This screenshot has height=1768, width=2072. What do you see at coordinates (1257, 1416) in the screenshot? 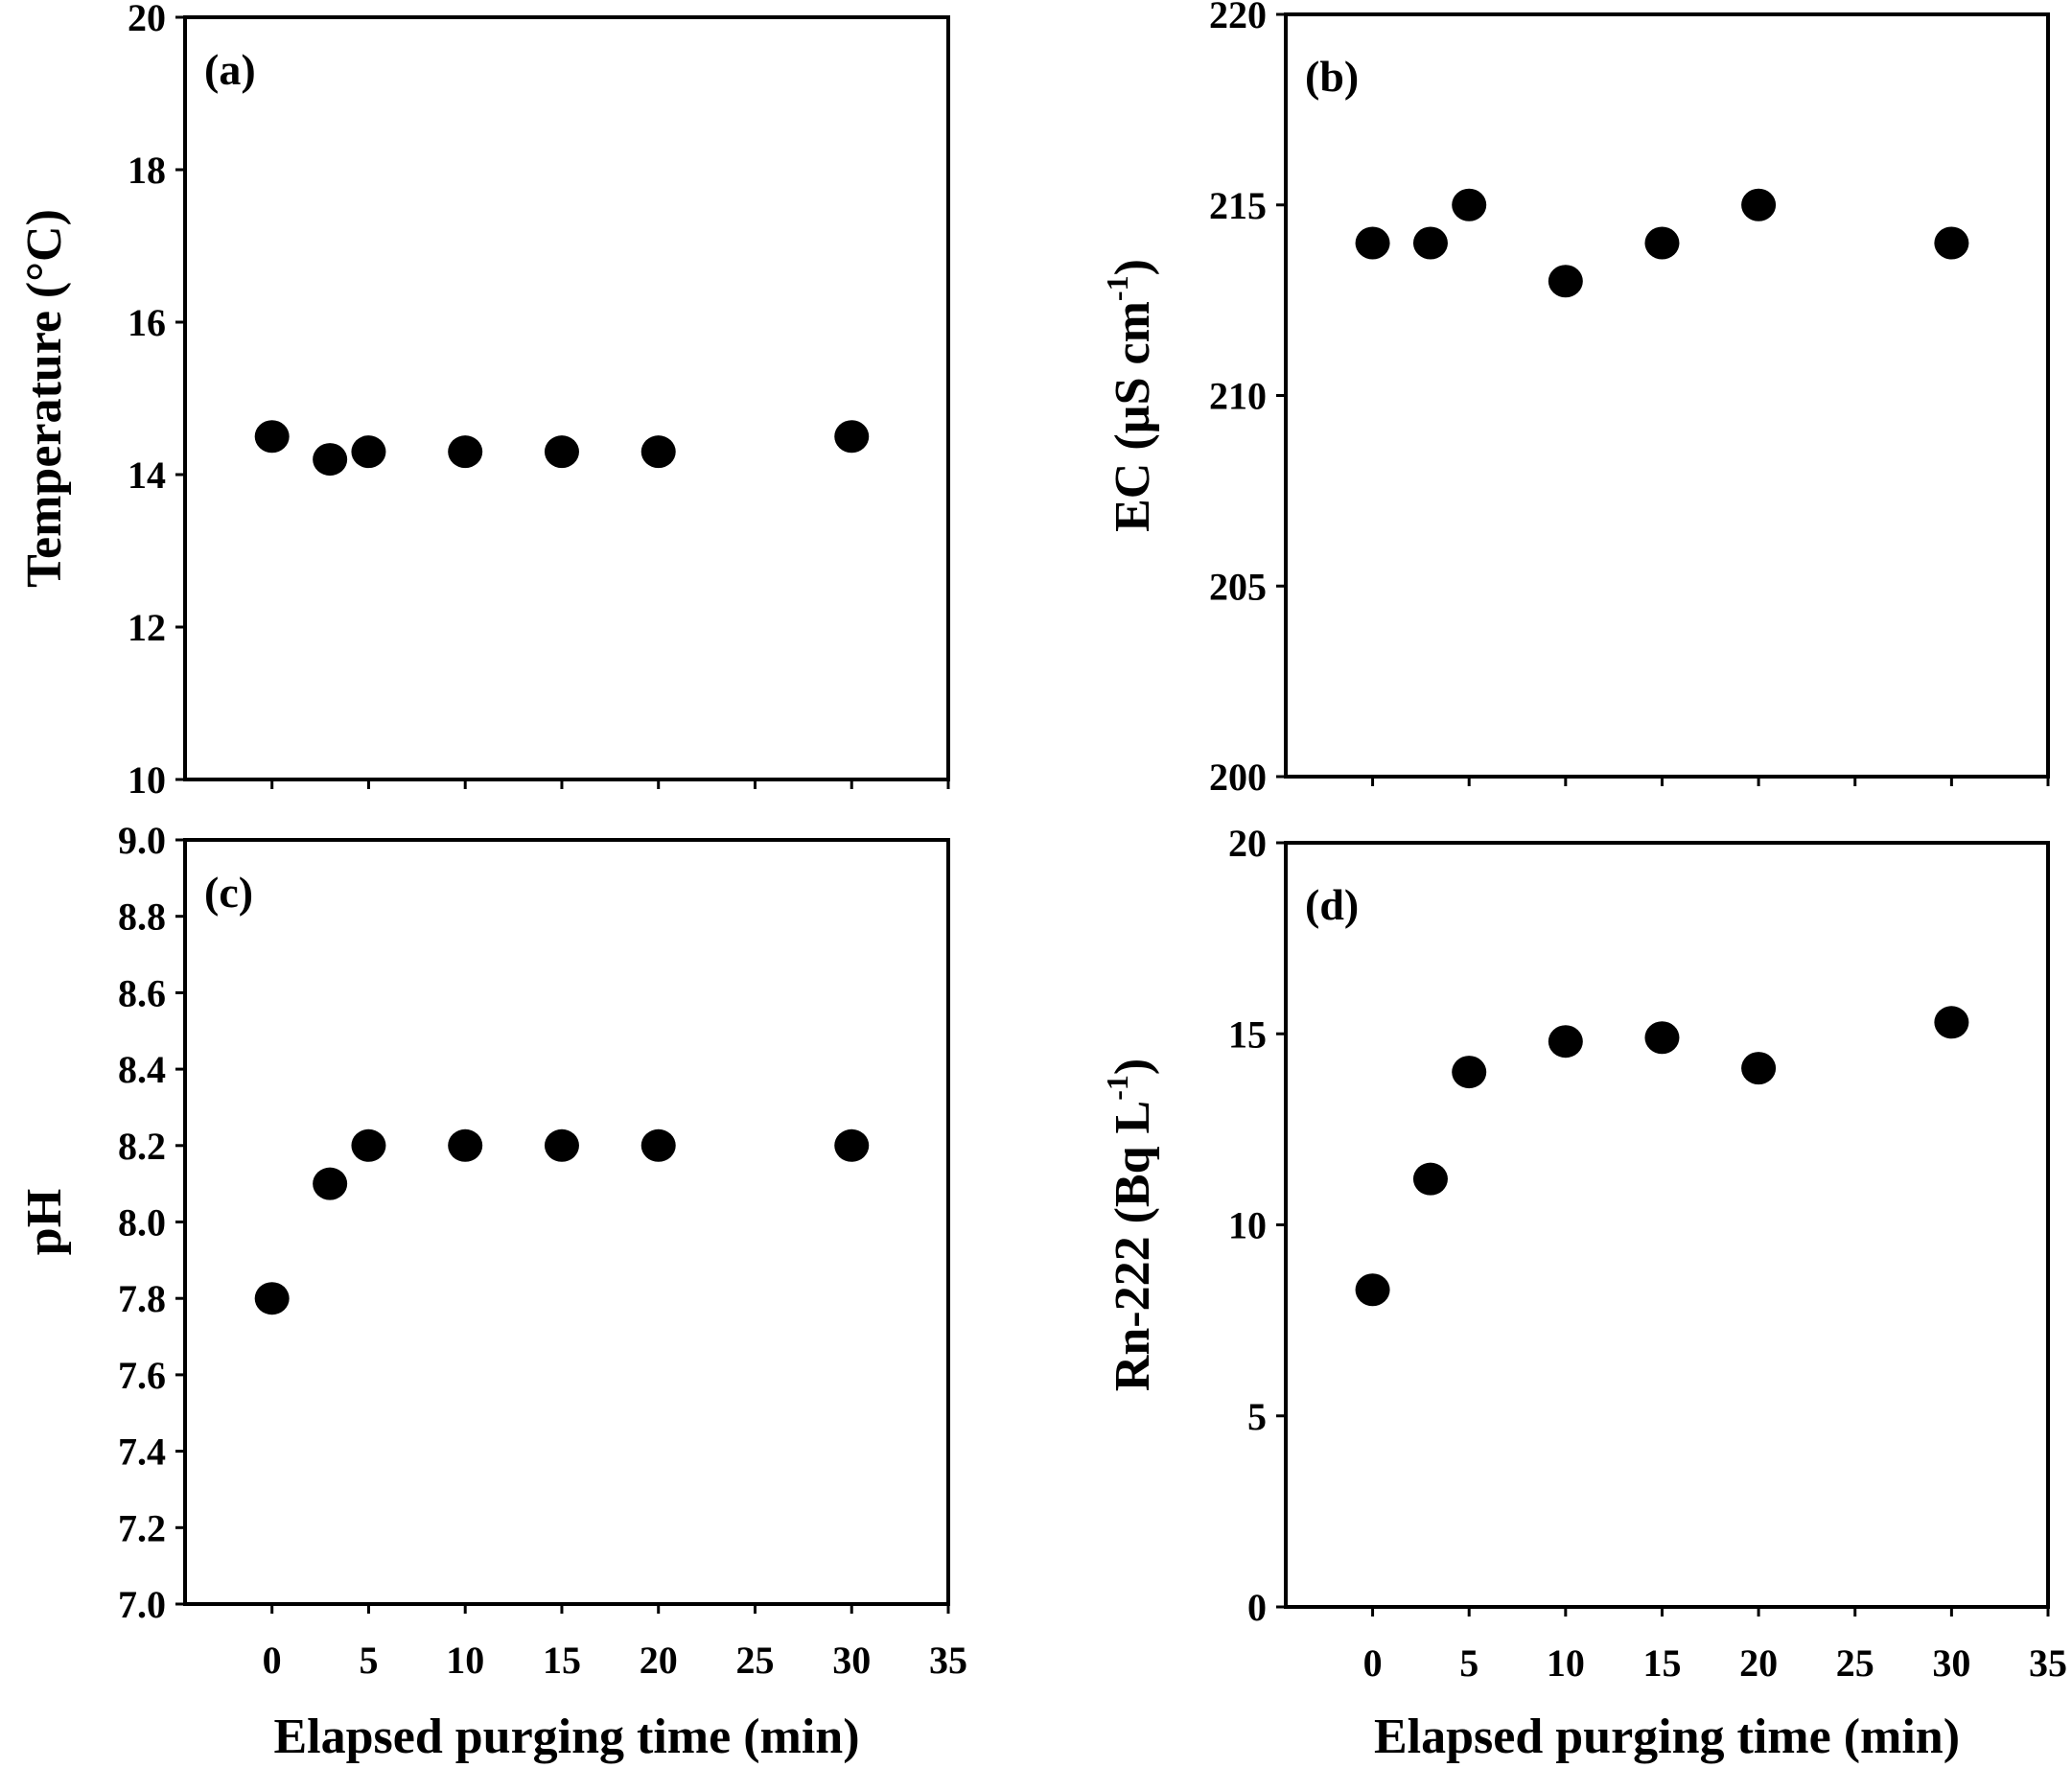
I see `y-tick-label: 5` at bounding box center [1257, 1416].